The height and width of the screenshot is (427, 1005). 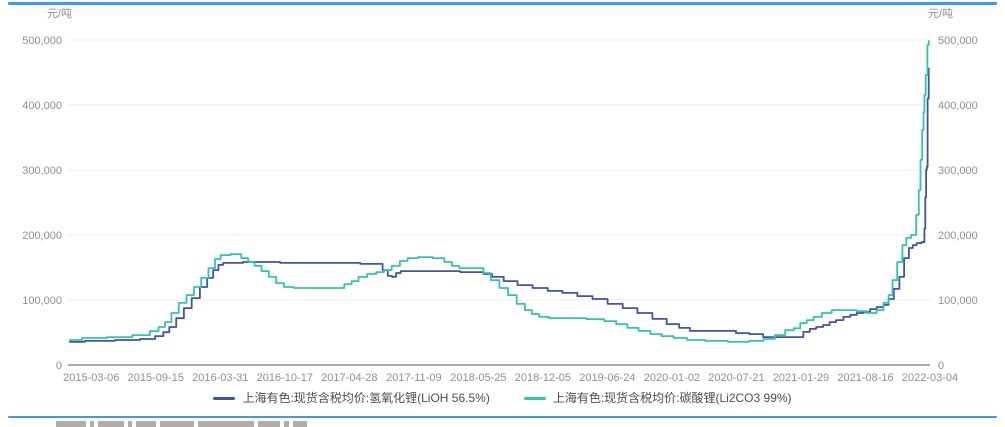 I want to click on y-axis-label-right: 400,000, so click(x=958, y=106).